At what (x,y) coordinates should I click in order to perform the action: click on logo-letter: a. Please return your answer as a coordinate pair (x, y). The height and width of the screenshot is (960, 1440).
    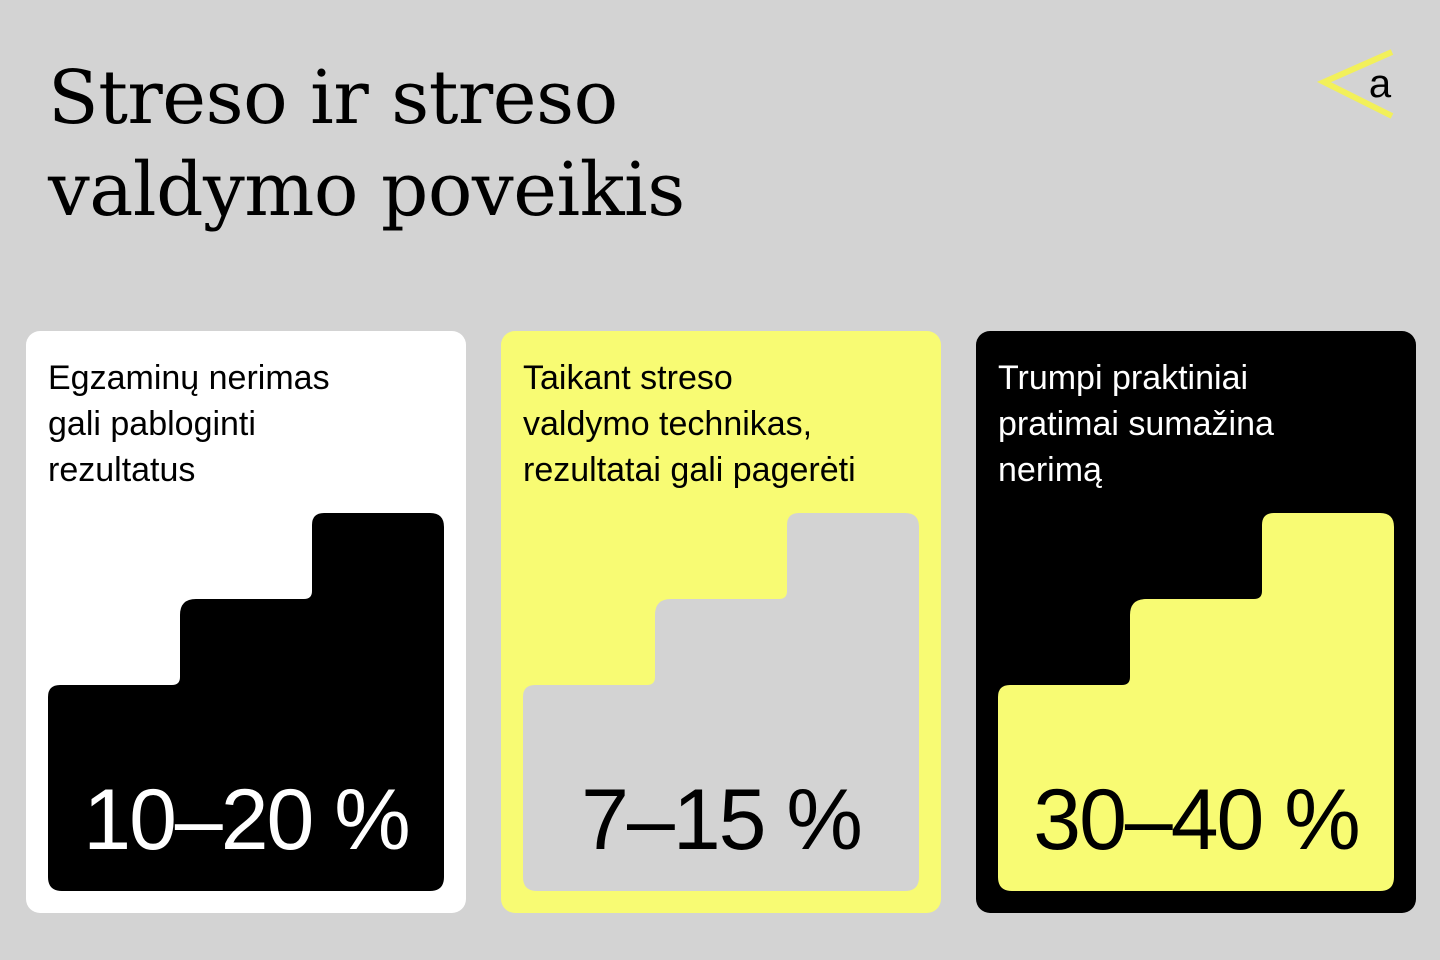
    Looking at the image, I should click on (1380, 84).